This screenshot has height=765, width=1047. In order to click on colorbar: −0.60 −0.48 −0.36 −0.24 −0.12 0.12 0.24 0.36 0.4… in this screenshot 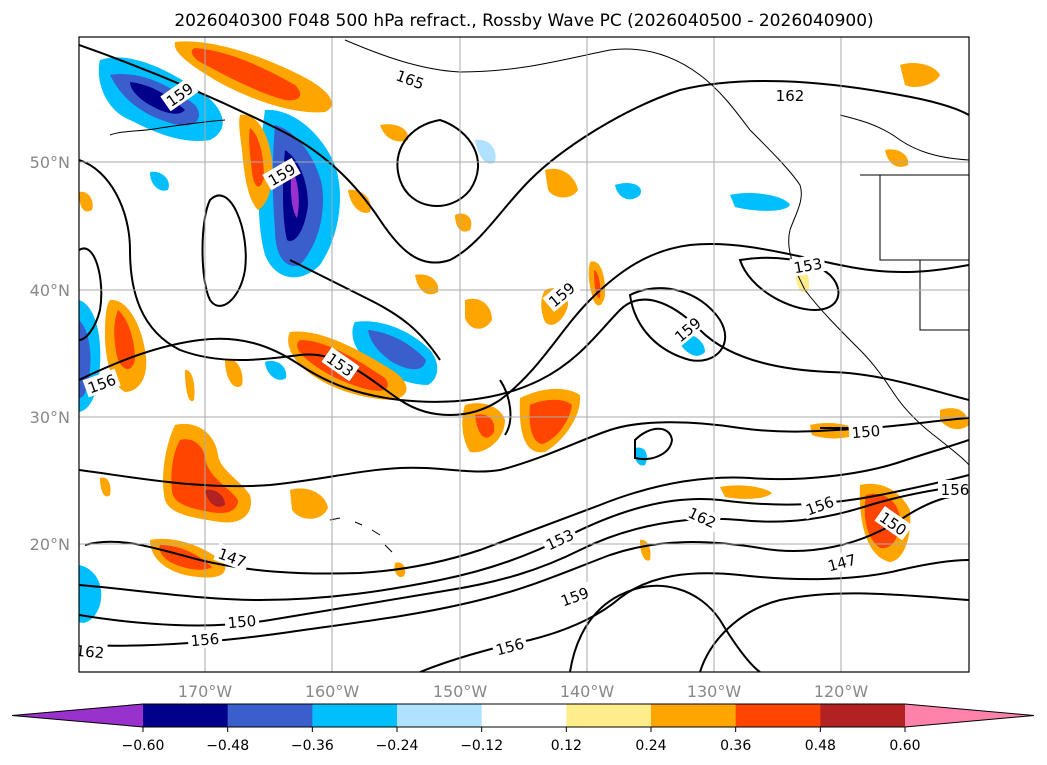, I will do `click(523, 728)`.